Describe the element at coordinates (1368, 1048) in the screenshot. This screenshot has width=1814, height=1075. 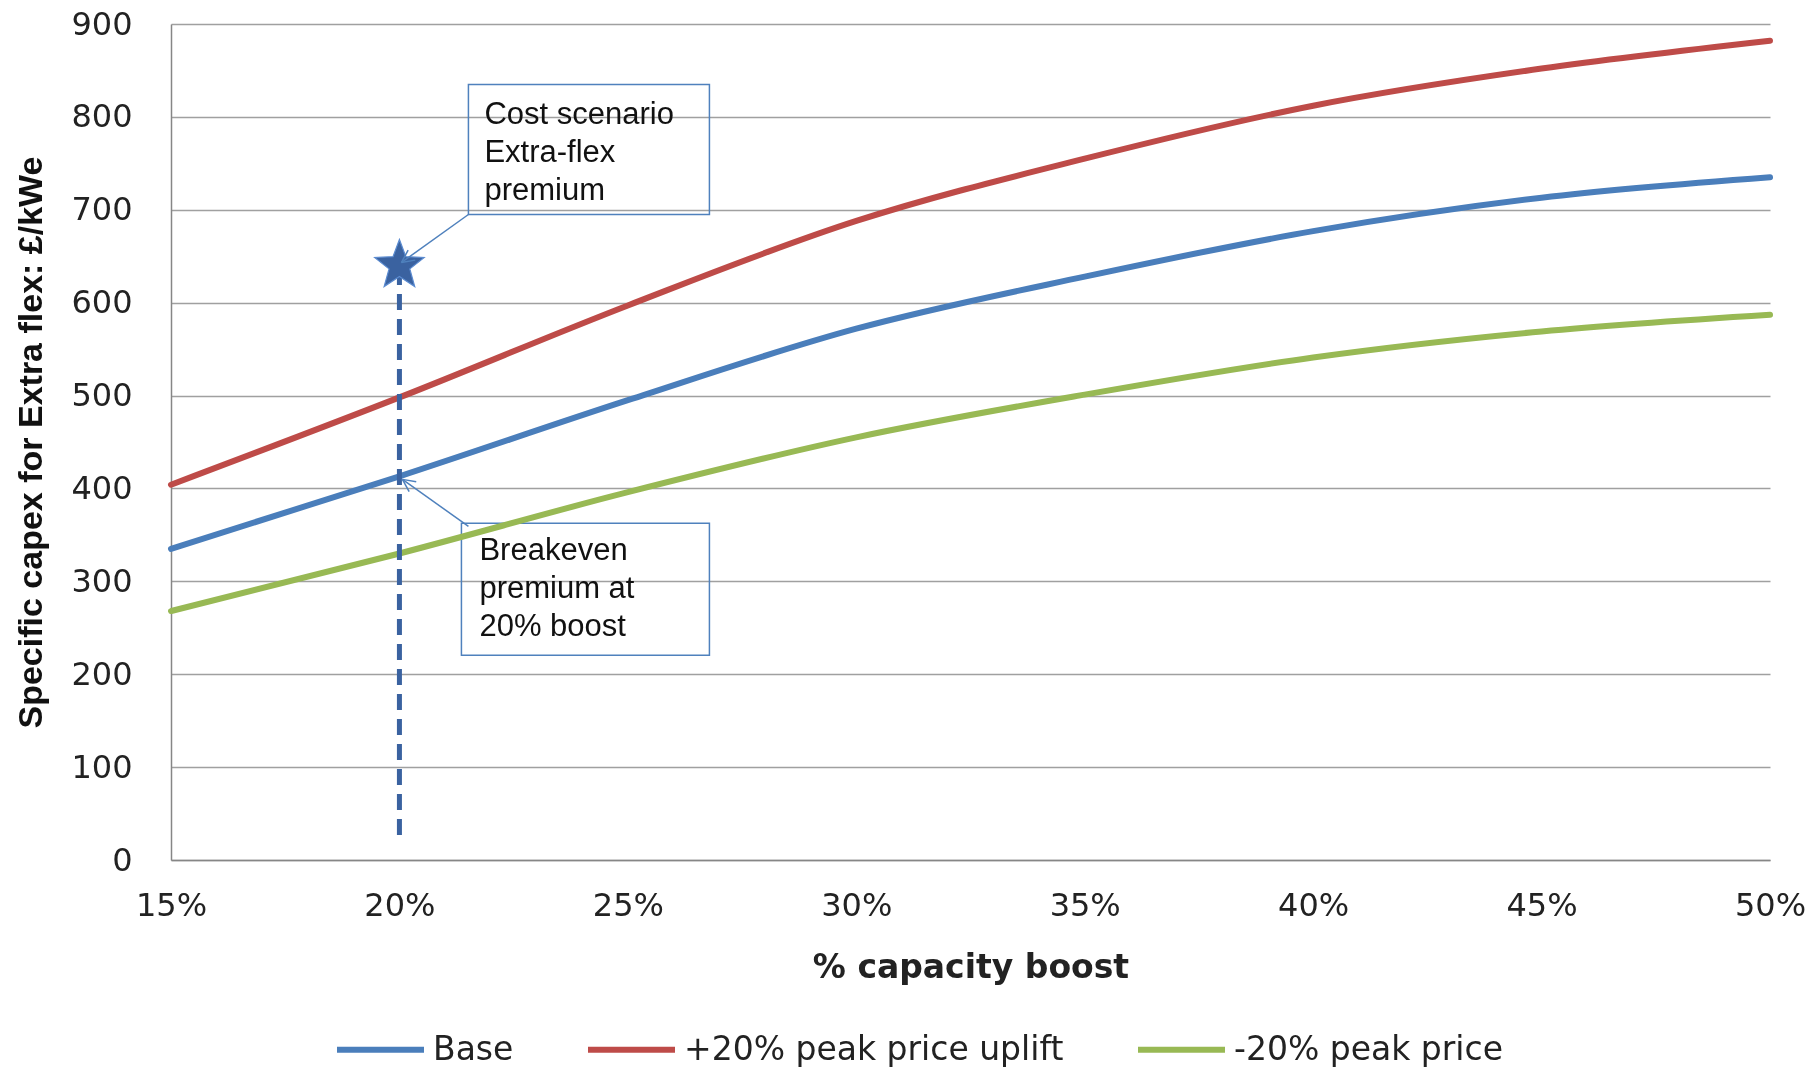
I see `legend-label: -20% peak price` at that location.